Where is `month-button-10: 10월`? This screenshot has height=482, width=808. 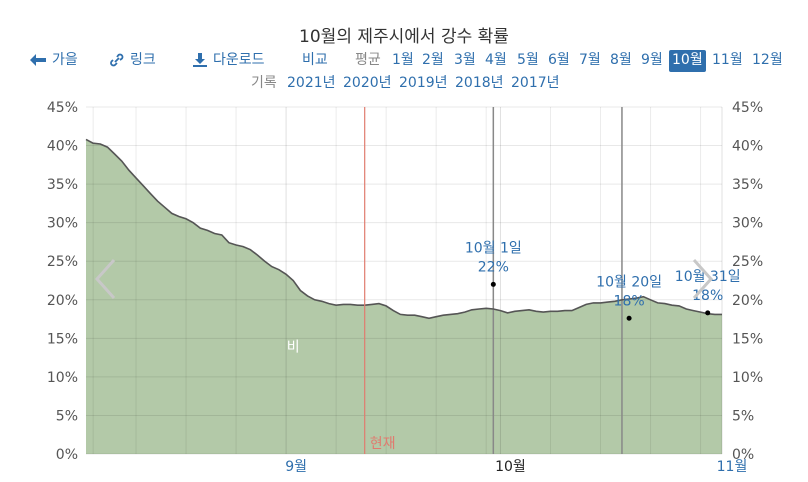 month-button-10: 10월 is located at coordinates (687, 61).